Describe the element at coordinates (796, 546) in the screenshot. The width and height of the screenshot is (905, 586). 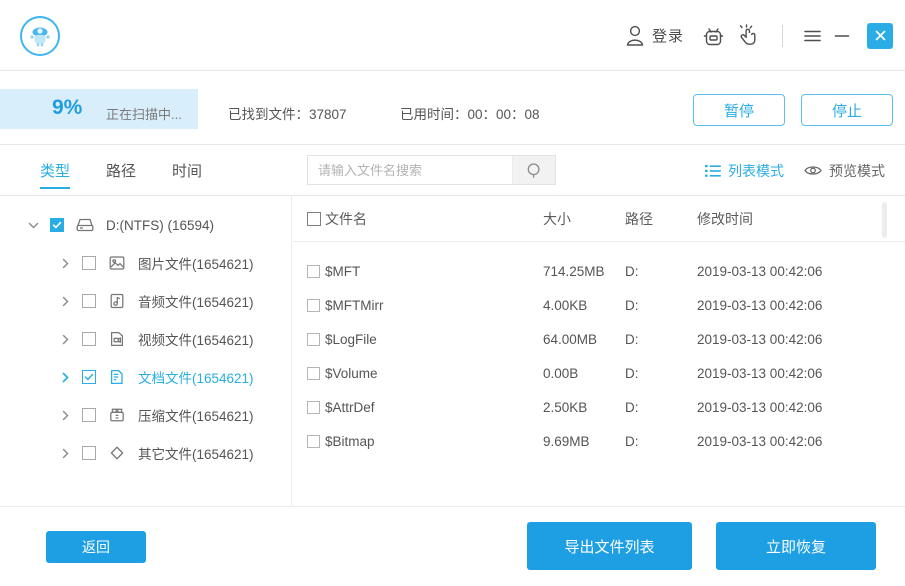
I see `recover-now-button: 立即恢复` at that location.